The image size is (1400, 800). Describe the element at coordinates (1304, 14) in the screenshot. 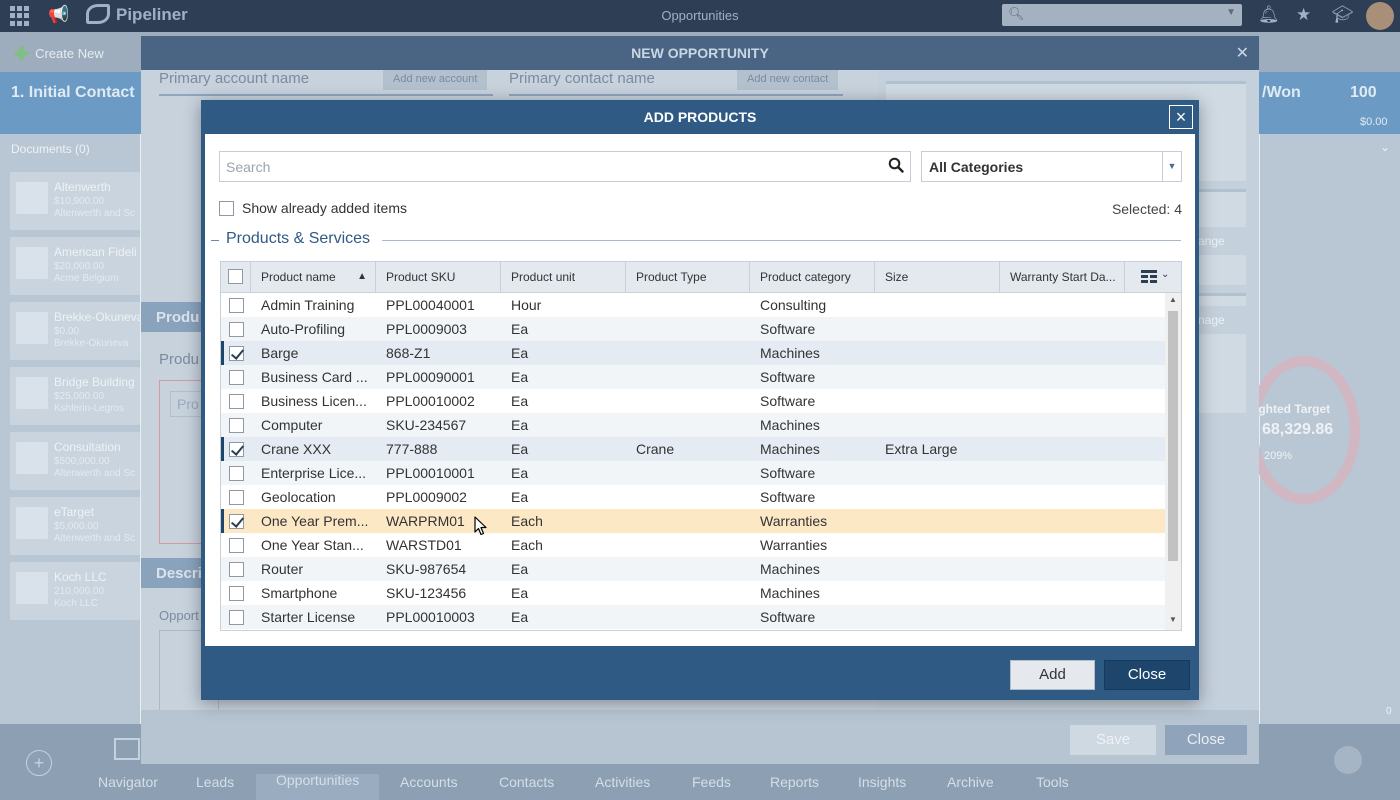

I see `star-icon: ★` at that location.